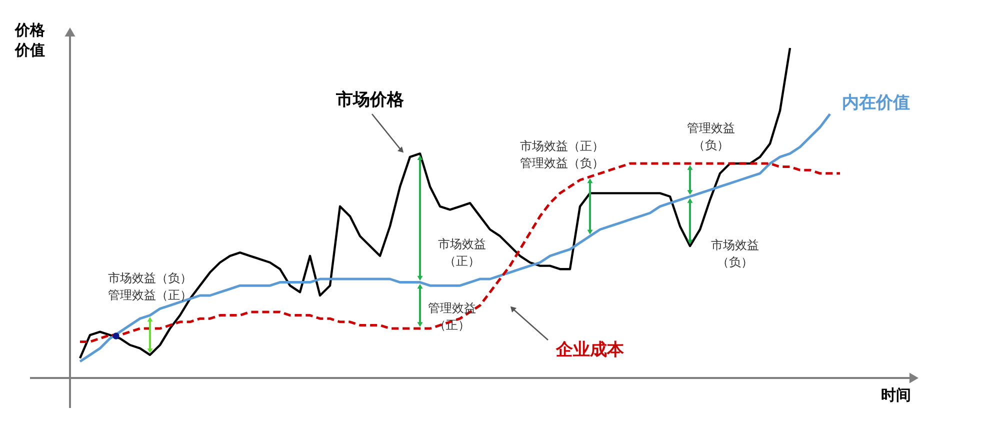 This screenshot has height=422, width=998. Describe the element at coordinates (150, 286) in the screenshot. I see `annotation: 市场效益（负）管理效益（正）` at that location.